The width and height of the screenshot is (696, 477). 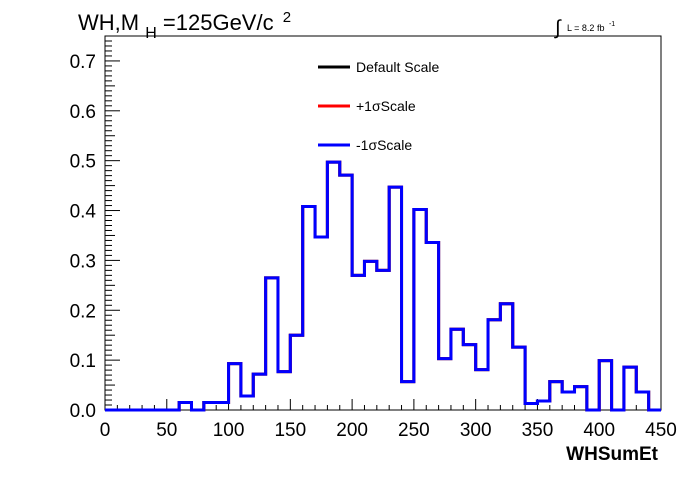 I want to click on y-tick-label: 0.7, so click(x=83, y=62).